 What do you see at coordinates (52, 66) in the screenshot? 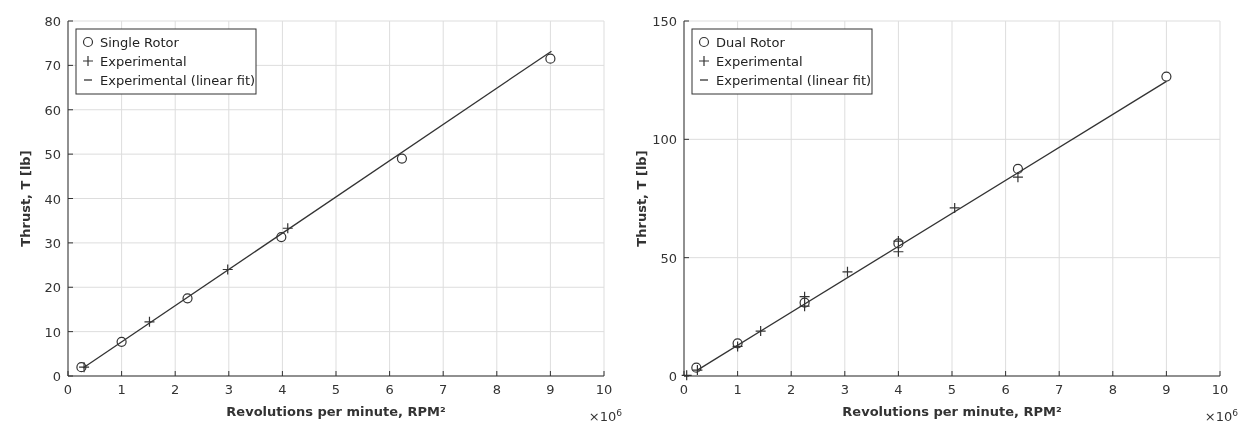
I see `y-tick-label: 70` at bounding box center [52, 66].